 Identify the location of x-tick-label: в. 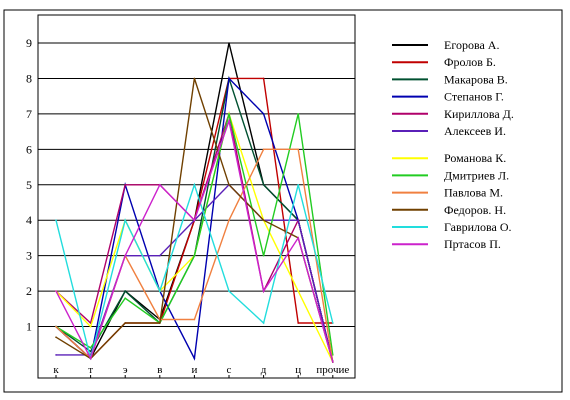
(159, 370).